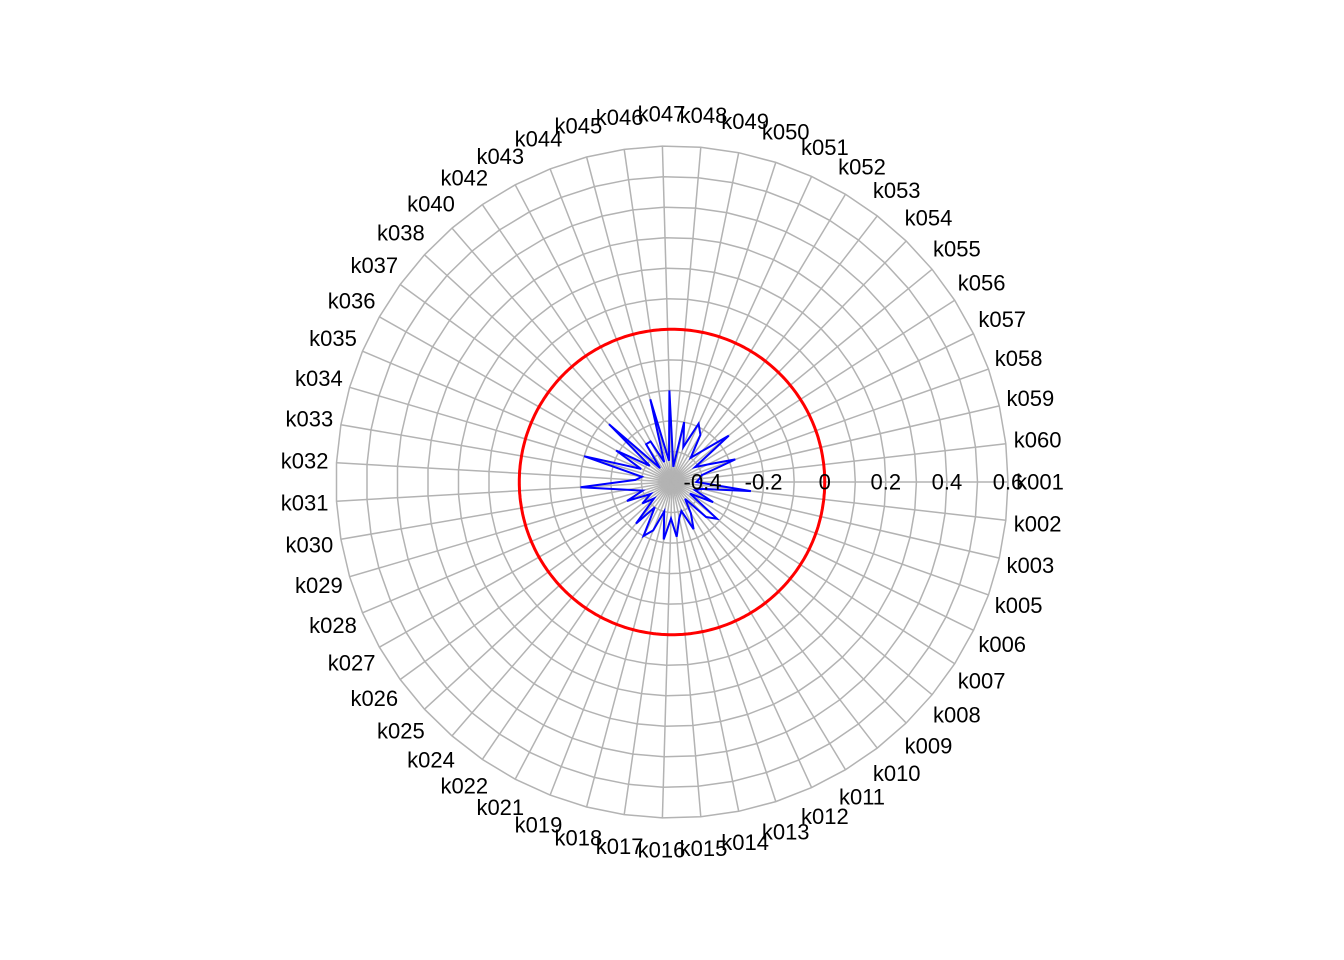 This screenshot has height=960, width=1344. What do you see at coordinates (500, 807) in the screenshot?
I see `spoke-label: k021` at bounding box center [500, 807].